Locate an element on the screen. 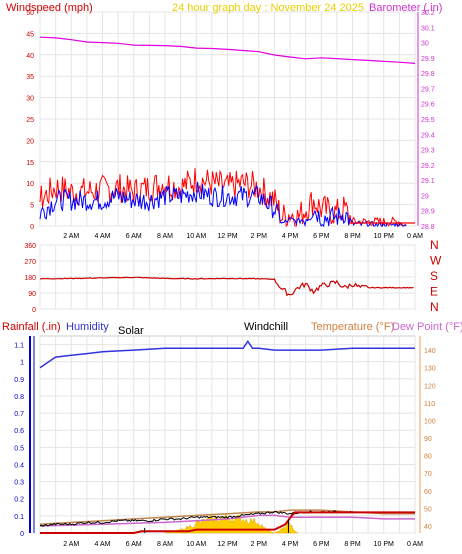 Image resolution: width=462 pixels, height=554 pixels. compass-label: W is located at coordinates (436, 261).